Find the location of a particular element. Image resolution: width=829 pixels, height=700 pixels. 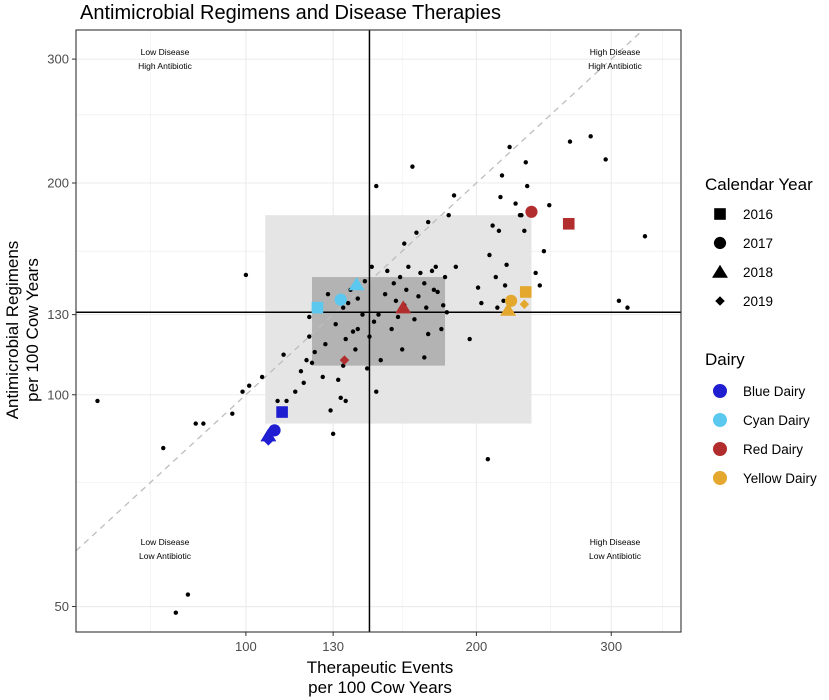

quadrant-label-bottom-left: Low Antibiotic is located at coordinates (165, 556).